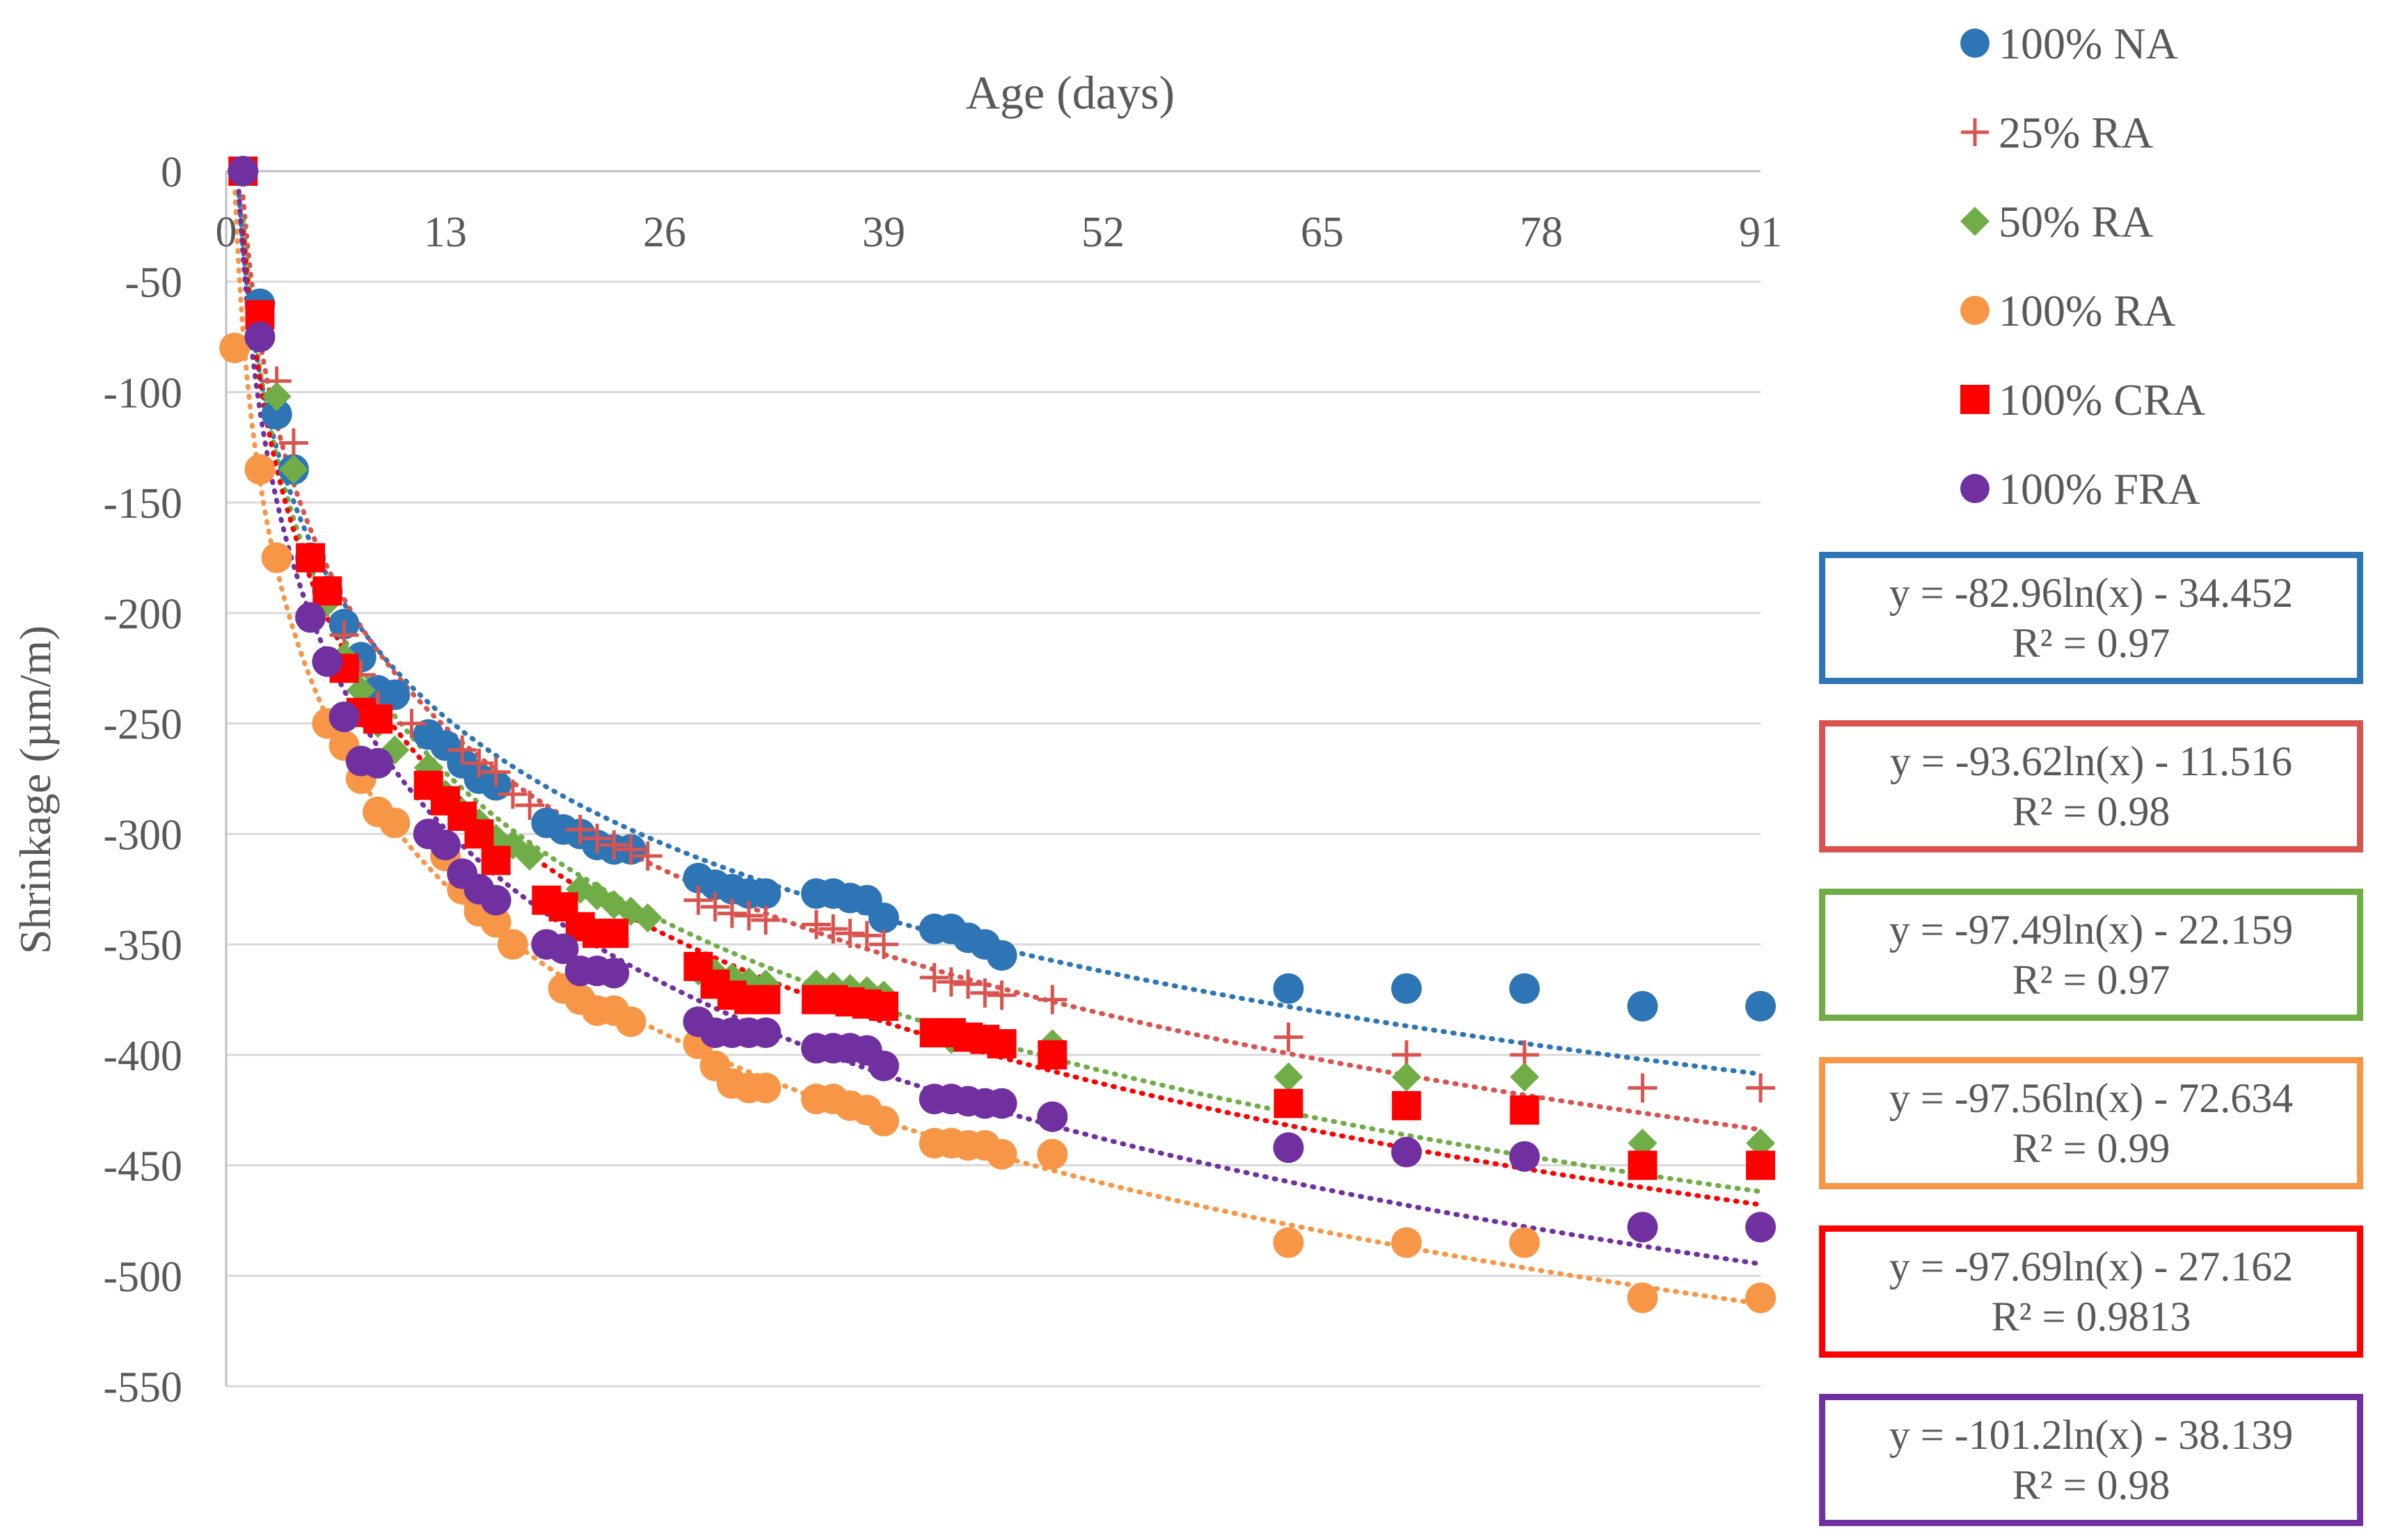  Describe the element at coordinates (142, 946) in the screenshot. I see `y-tick-label: -350` at that location.